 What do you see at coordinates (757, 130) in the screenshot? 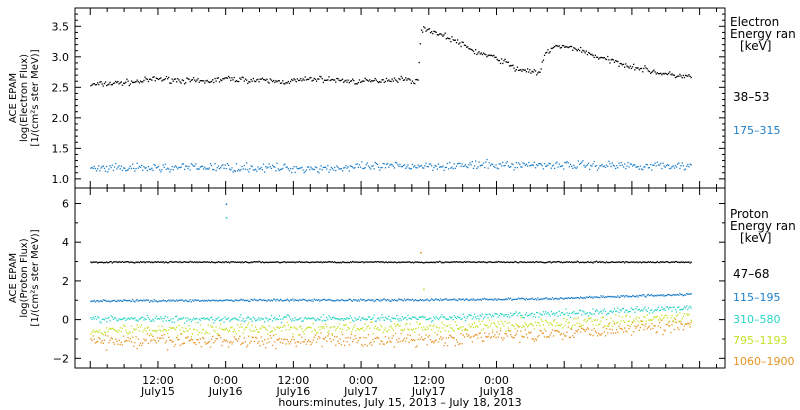
I see `electron-legend-175-315: 175–315` at bounding box center [757, 130].